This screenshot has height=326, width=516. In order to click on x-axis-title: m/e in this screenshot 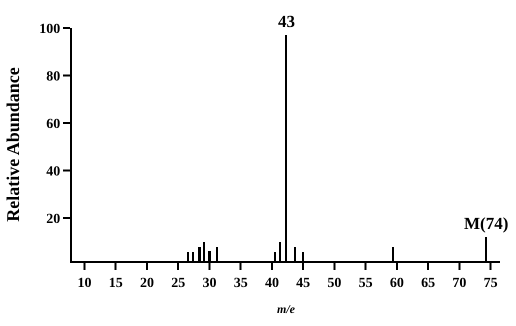, I will do `click(286, 309)`.